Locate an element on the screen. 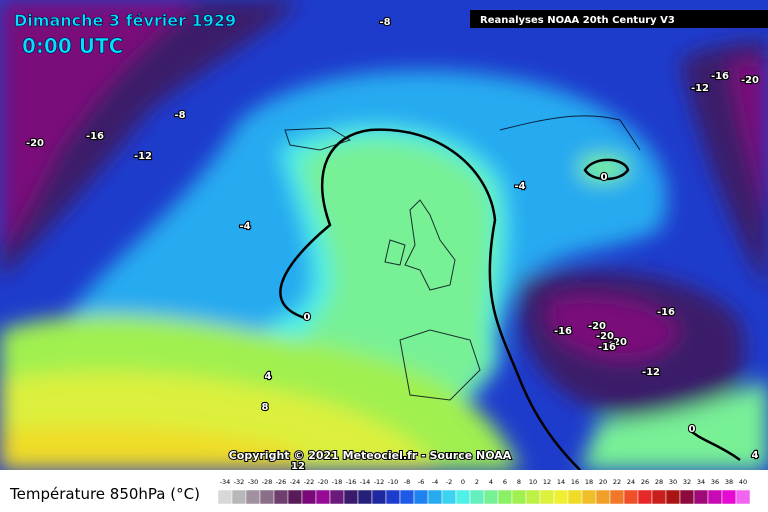  scale-label: -4 is located at coordinates (435, 482).